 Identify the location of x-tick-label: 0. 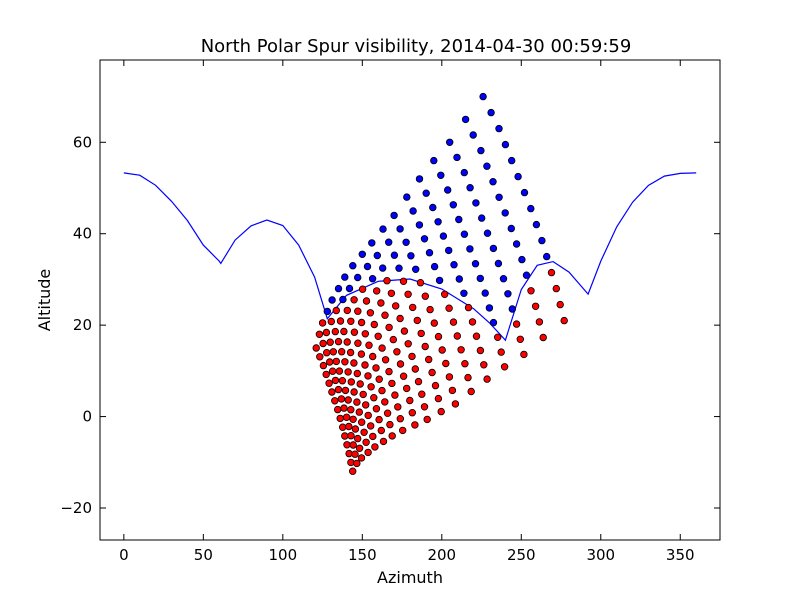
(124, 555).